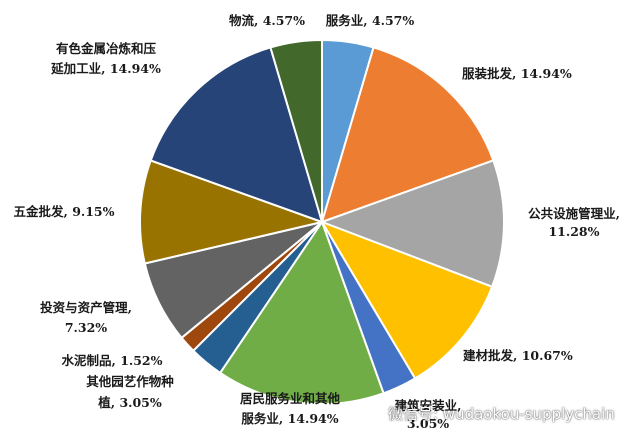  Describe the element at coordinates (105, 58) in the screenshot. I see `slice-label: 有色金属冶炼和压延加工业, 14.94%` at that location.